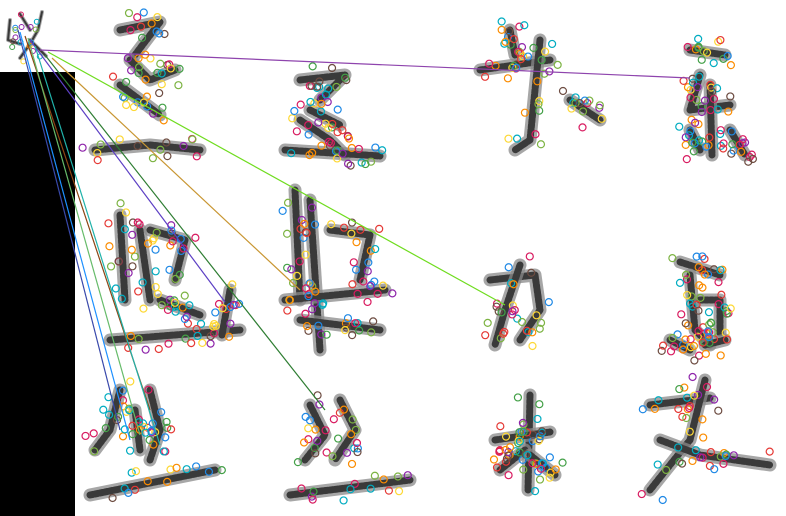  I want to click on match-line, so click(176, 174).